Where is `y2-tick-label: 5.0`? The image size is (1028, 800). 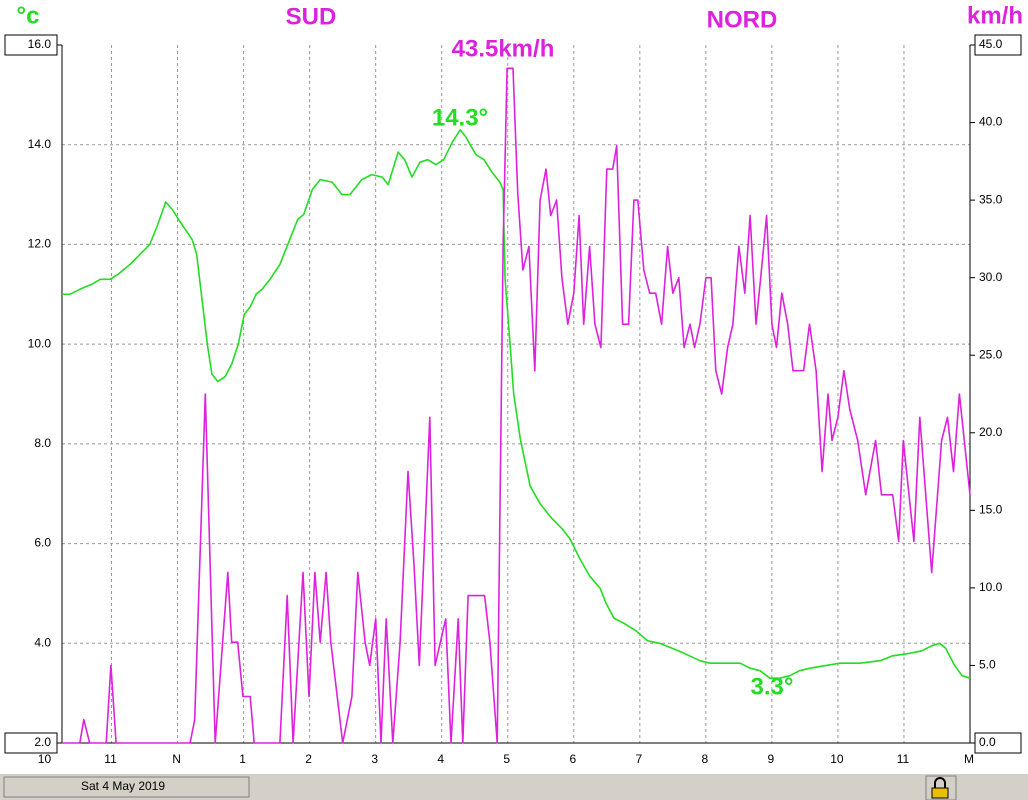
y2-tick-label: 5.0 is located at coordinates (987, 665).